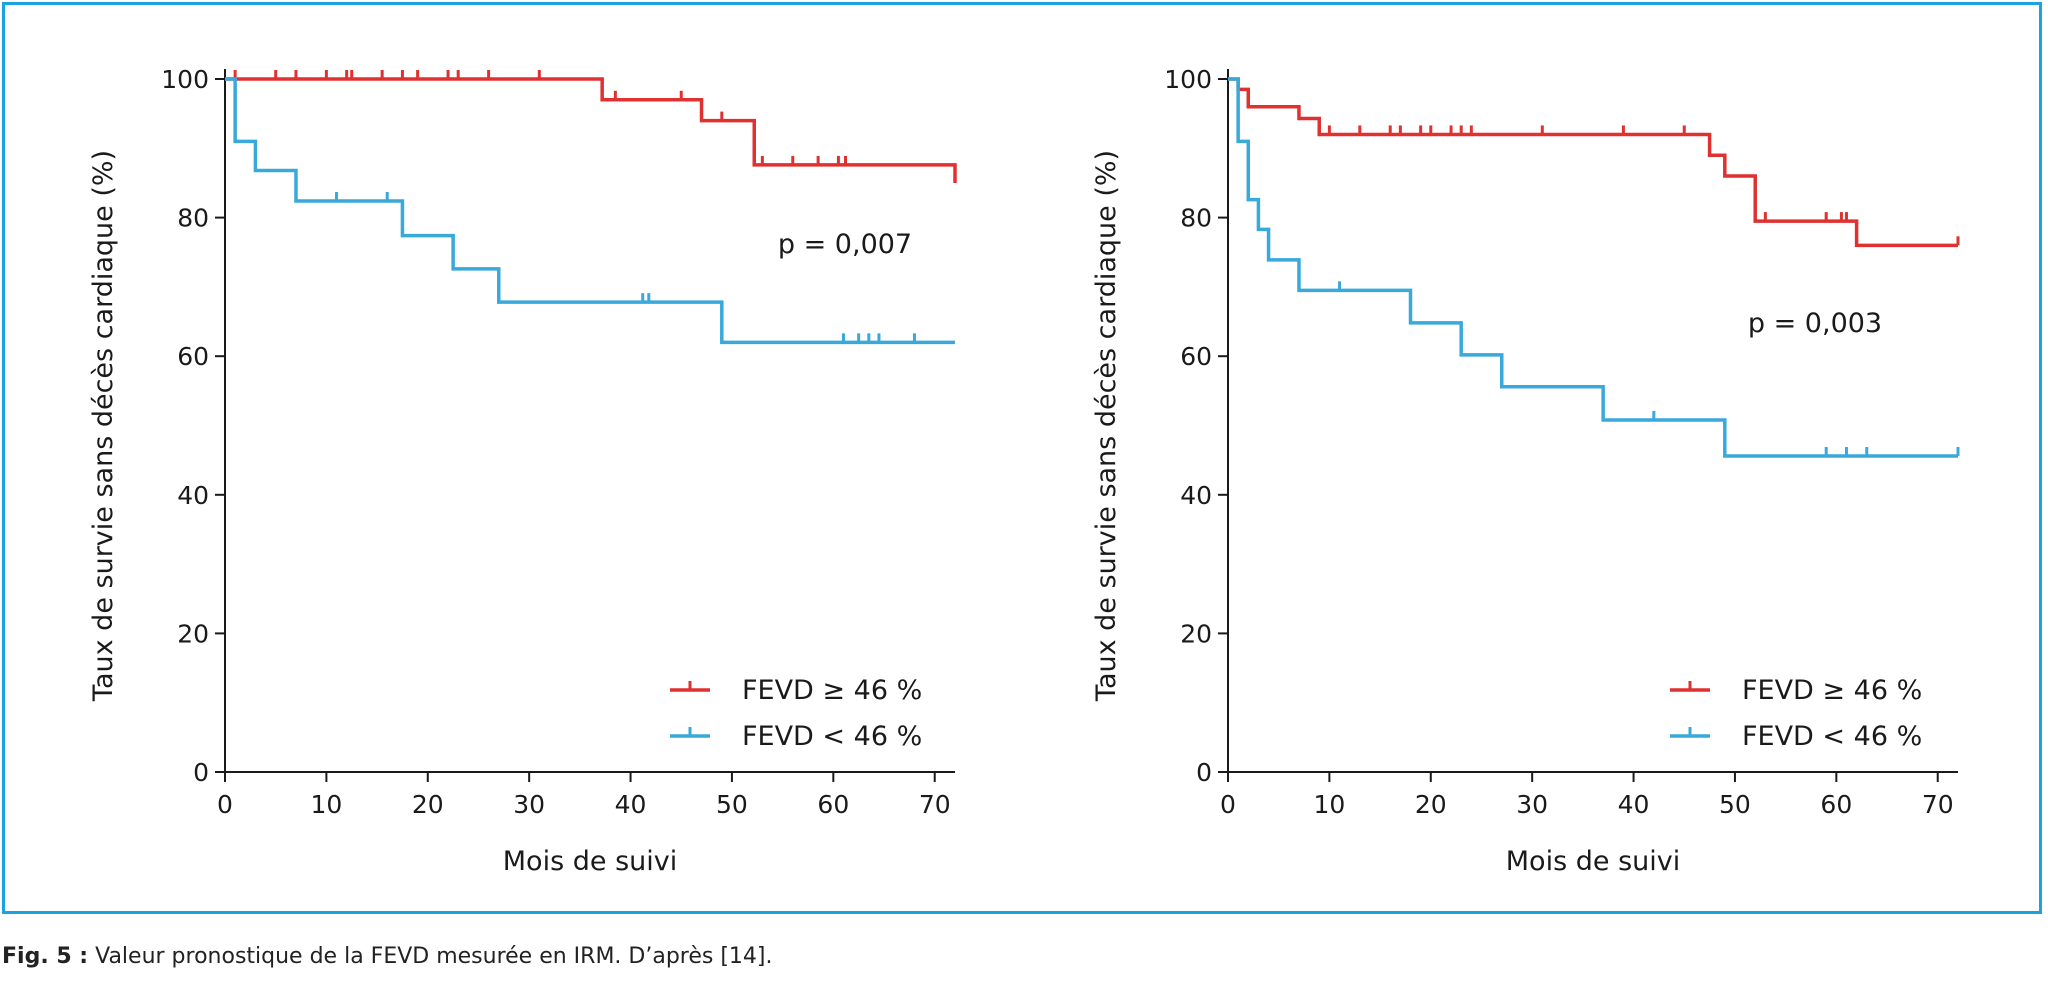 This screenshot has height=988, width=2048. What do you see at coordinates (1815, 323) in the screenshot?
I see `p-value-annotation: p = 0,003` at bounding box center [1815, 323].